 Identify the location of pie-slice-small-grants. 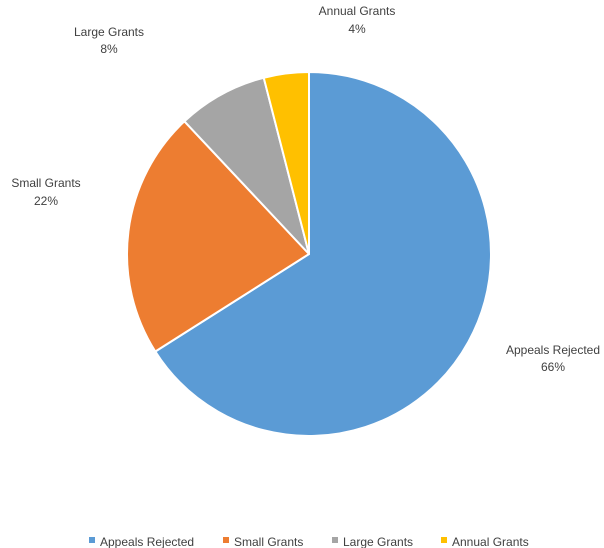
(218, 236).